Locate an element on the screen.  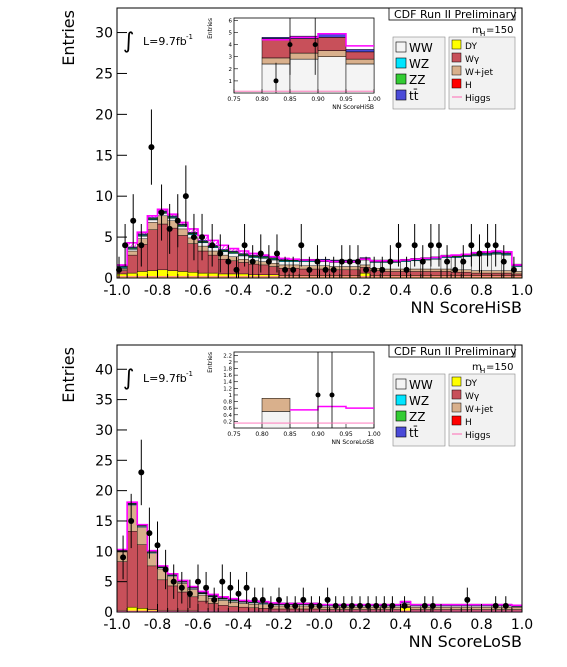
luminosity-exponent: -1 is located at coordinates (189, 374).